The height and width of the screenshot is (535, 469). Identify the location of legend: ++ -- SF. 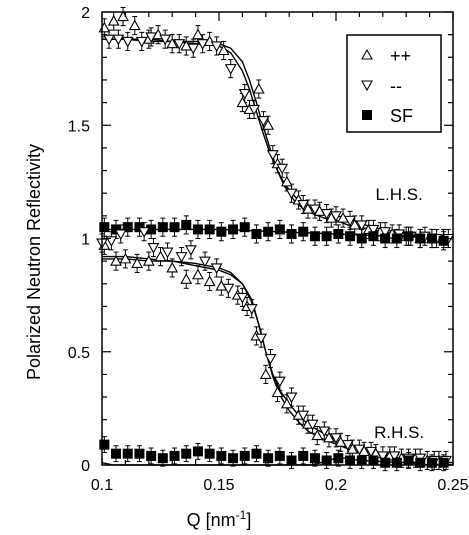
(394, 83).